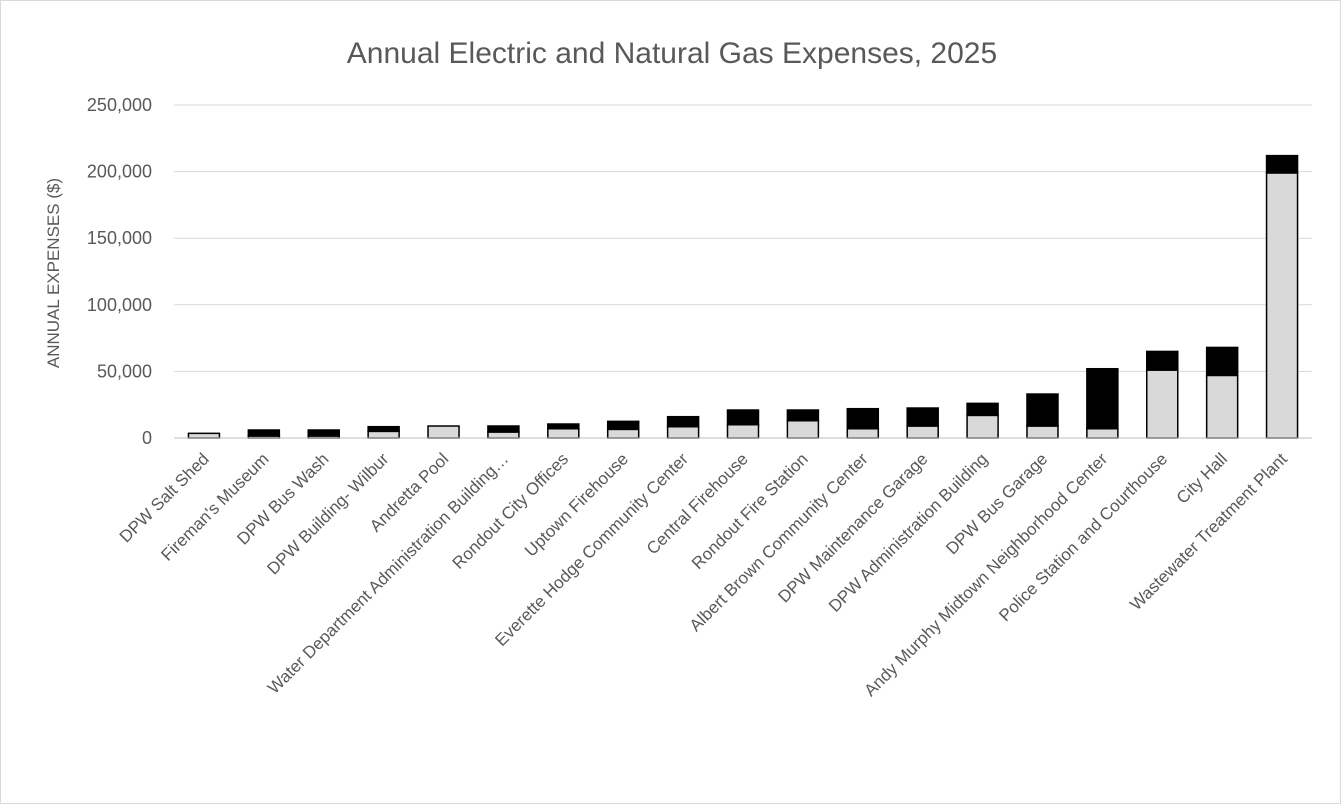 The height and width of the screenshot is (805, 1341). Describe the element at coordinates (697, 503) in the screenshot. I see `x-tick-label: Central Firehouse` at that location.